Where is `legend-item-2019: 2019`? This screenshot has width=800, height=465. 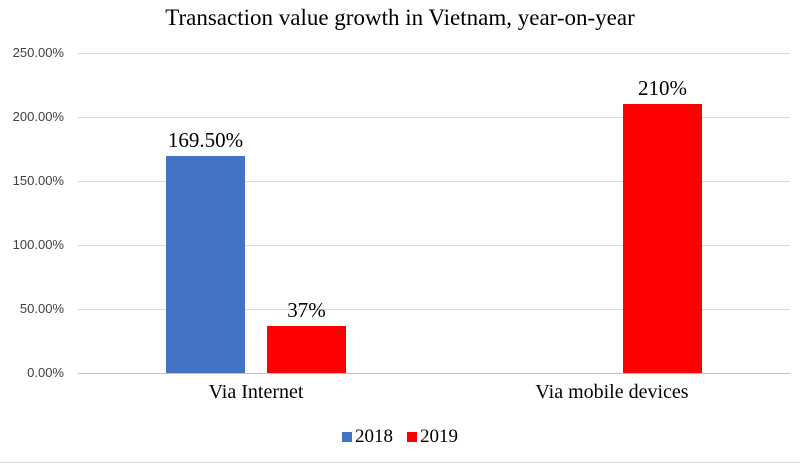 legend-item-2019: 2019 is located at coordinates (432, 437).